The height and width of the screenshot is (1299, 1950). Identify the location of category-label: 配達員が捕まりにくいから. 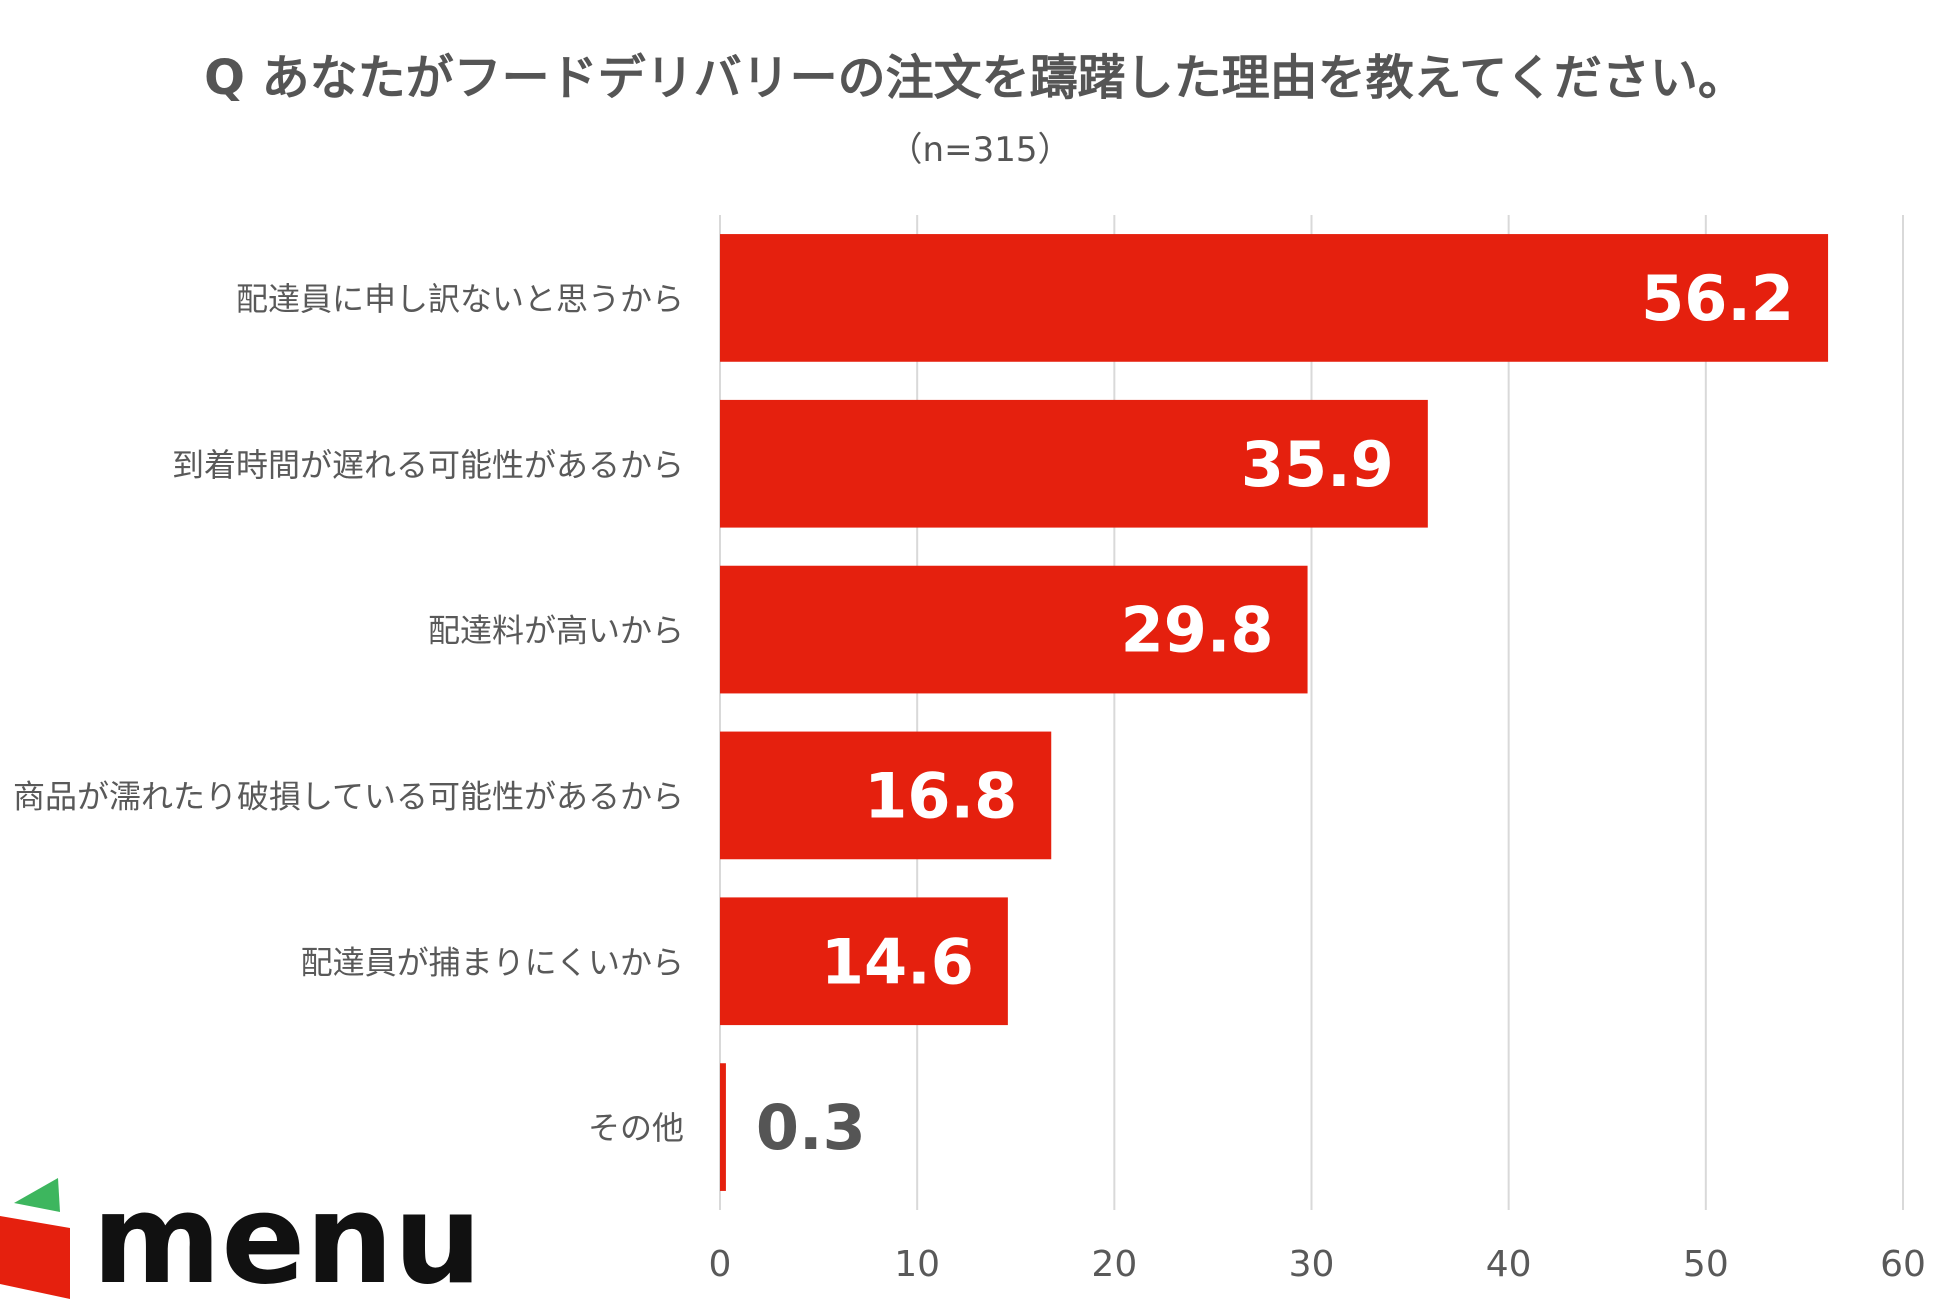
(492, 962).